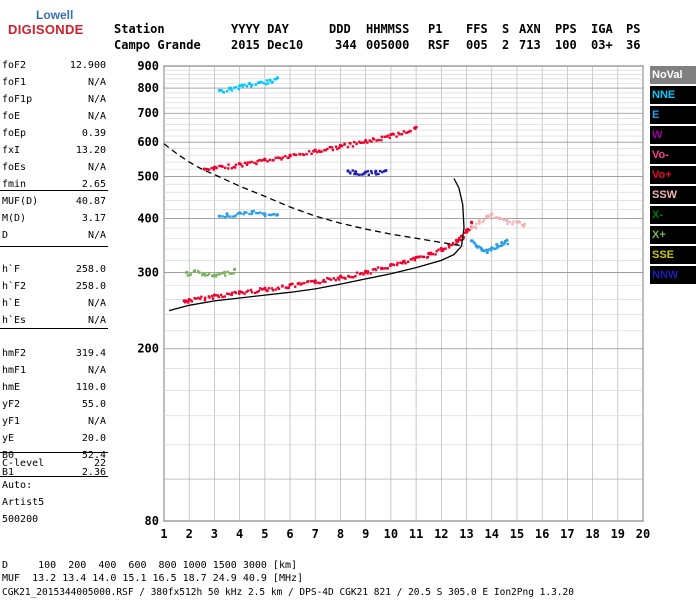 This screenshot has height=600, width=700. What do you see at coordinates (54, 452) in the screenshot?
I see `param-separator` at bounding box center [54, 452].